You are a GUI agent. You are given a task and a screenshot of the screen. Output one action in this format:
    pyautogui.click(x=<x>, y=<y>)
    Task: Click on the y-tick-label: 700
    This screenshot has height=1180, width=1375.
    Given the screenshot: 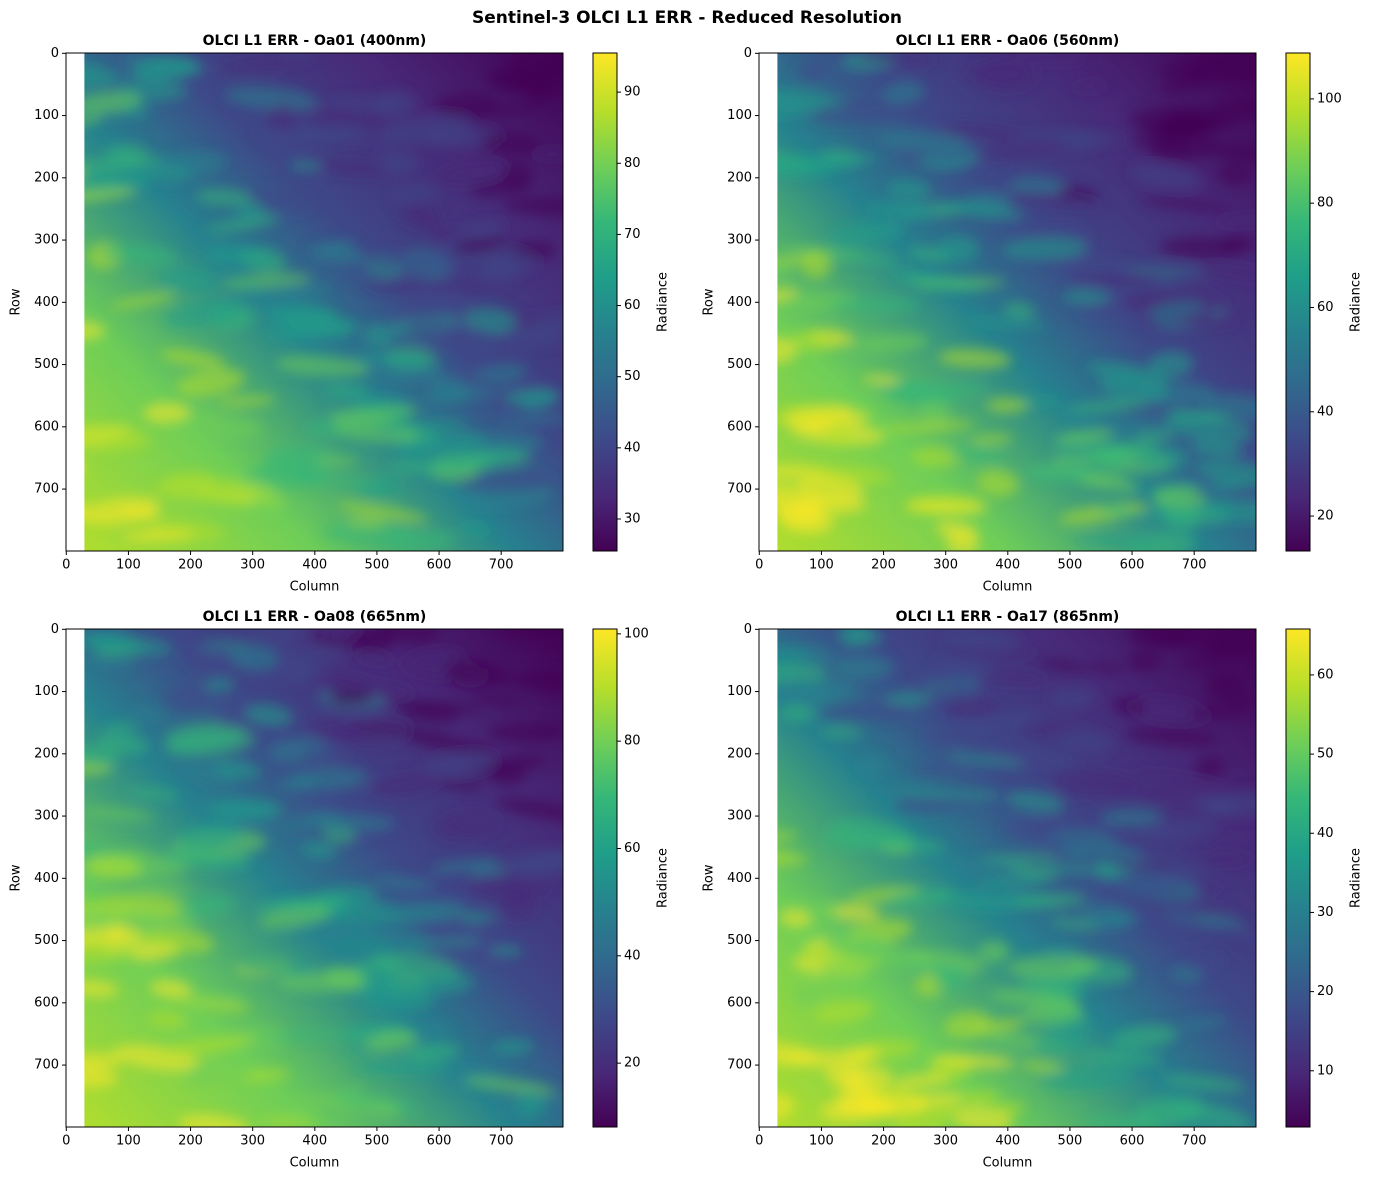 What is the action you would take?
    pyautogui.click(x=739, y=489)
    